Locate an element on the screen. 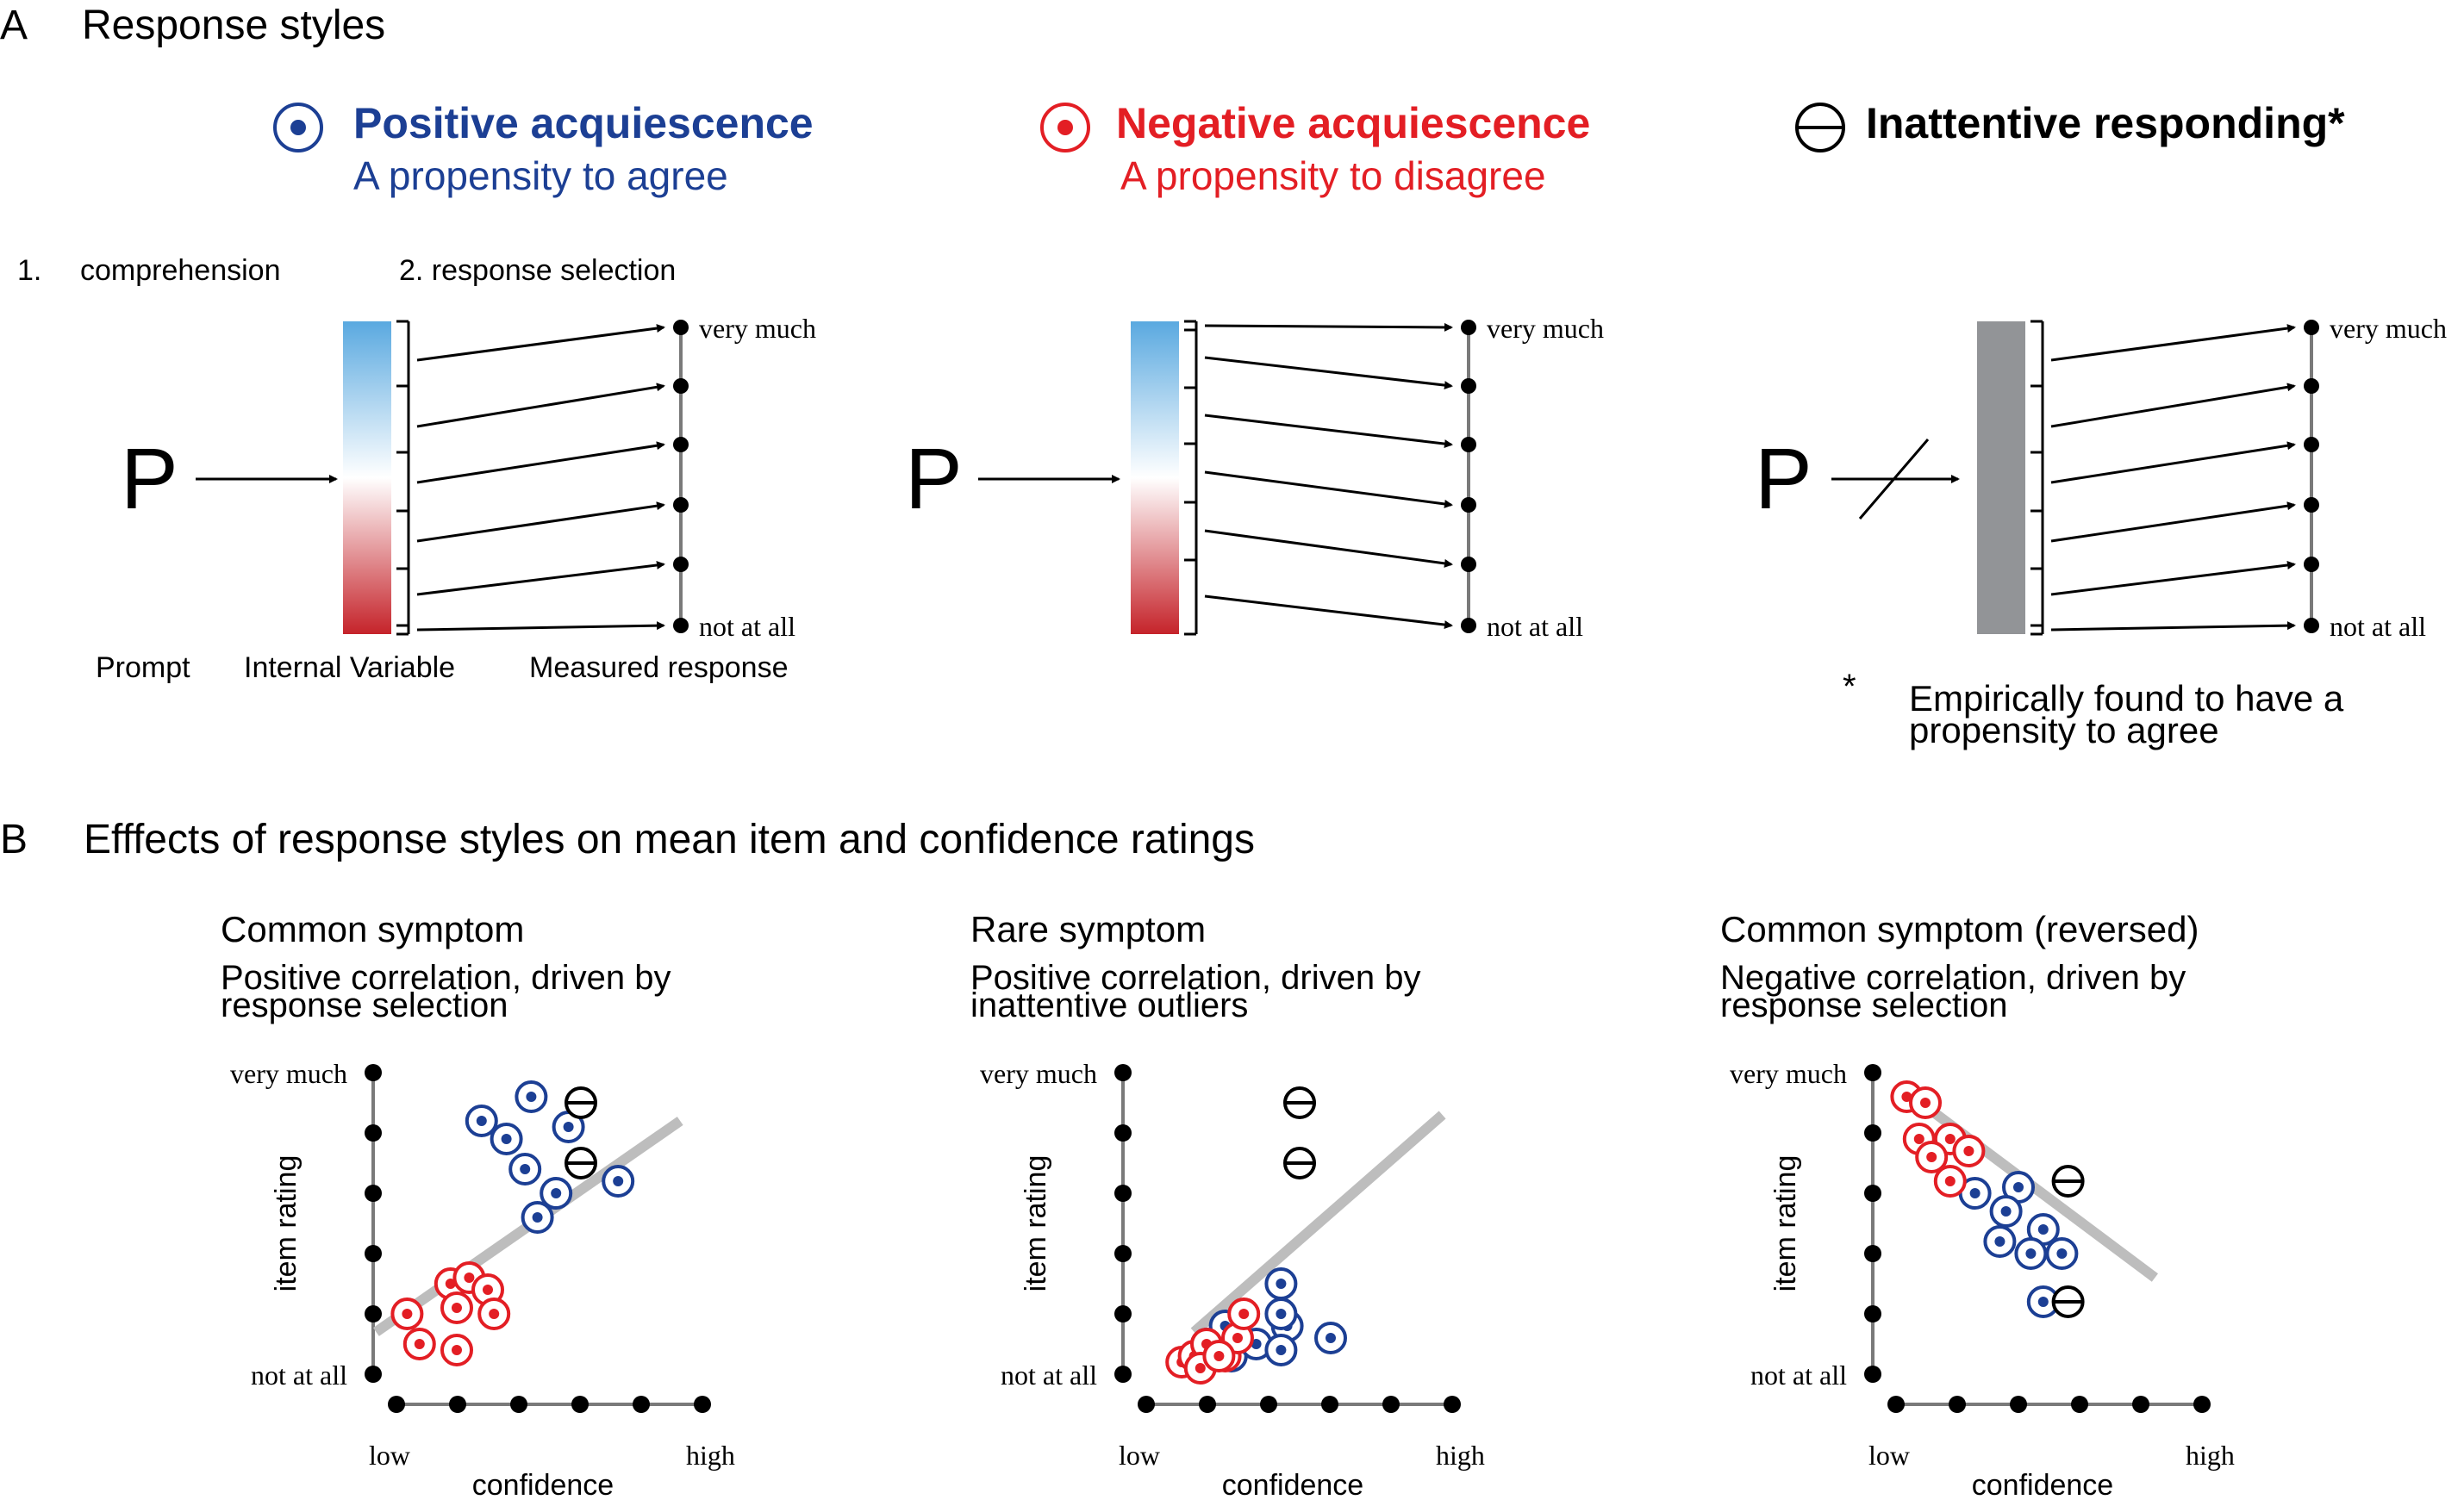  y-axis-label: item rating is located at coordinates (1785, 1223).